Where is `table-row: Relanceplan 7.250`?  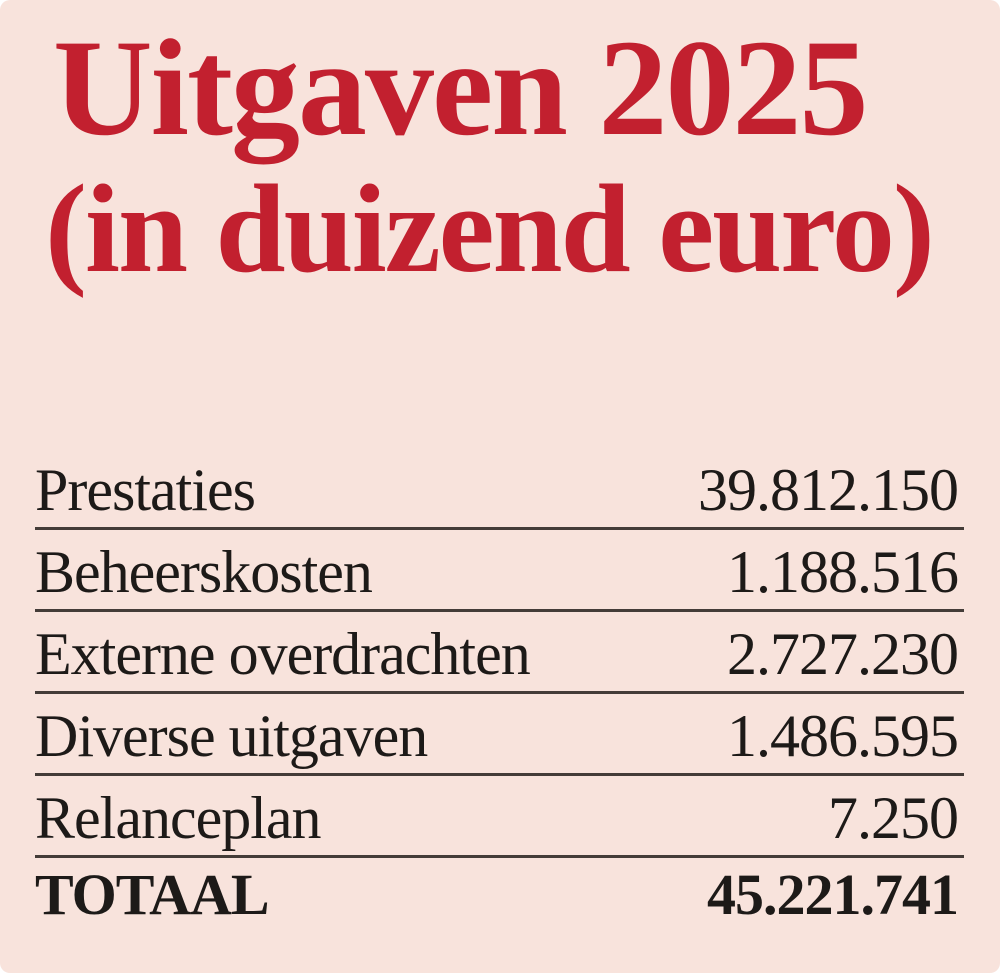 table-row: Relanceplan 7.250 is located at coordinates (499, 817).